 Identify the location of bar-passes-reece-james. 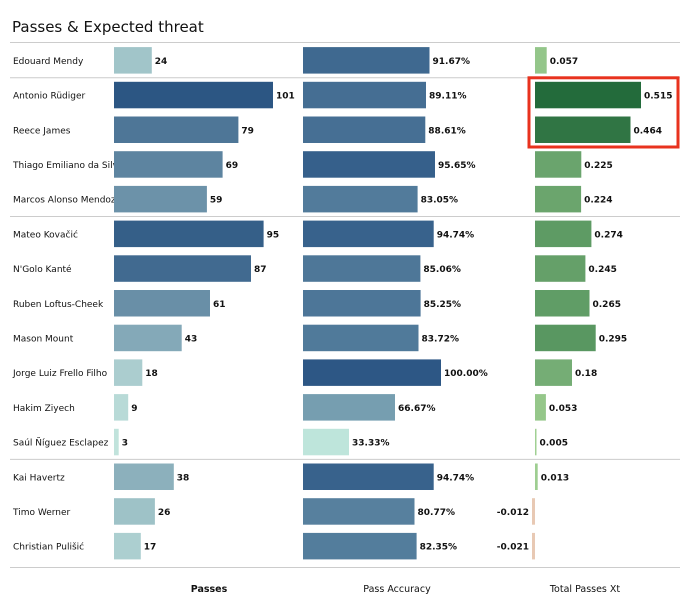
(176, 129).